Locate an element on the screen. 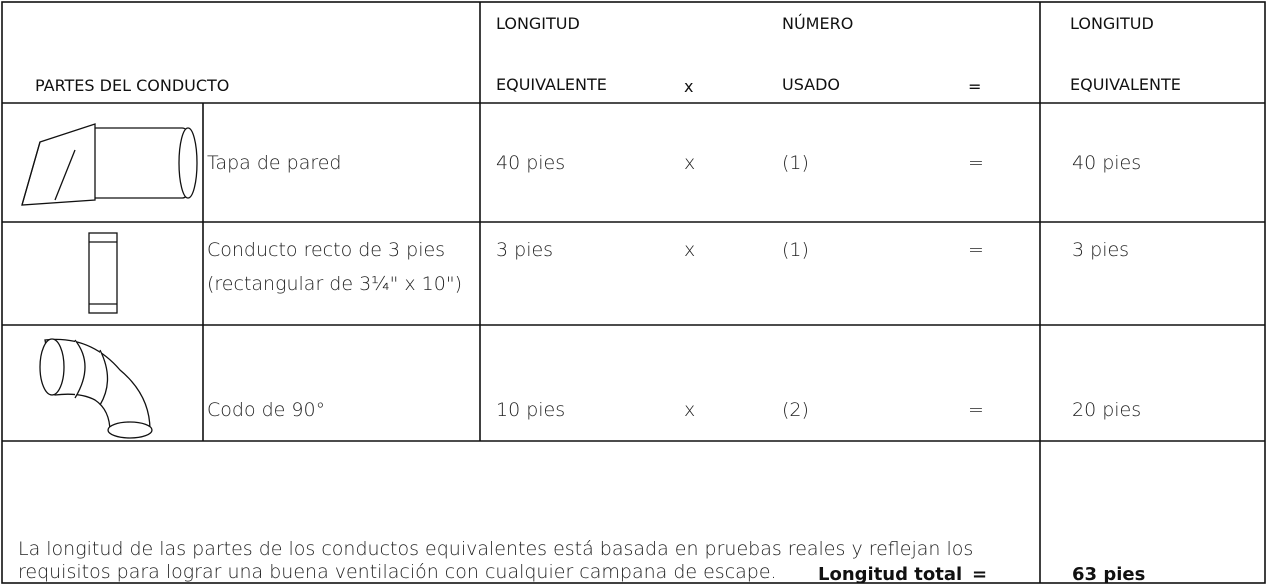 This screenshot has width=1267, height=585. header-label: NÚMERO is located at coordinates (817, 23).